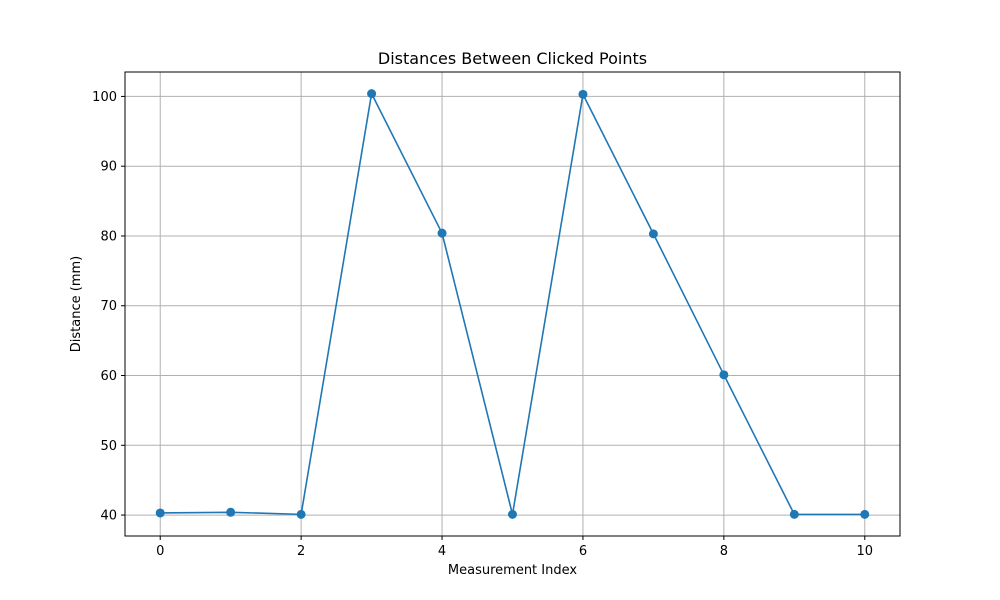  What do you see at coordinates (583, 551) in the screenshot?
I see `x-tick-label: 6` at bounding box center [583, 551].